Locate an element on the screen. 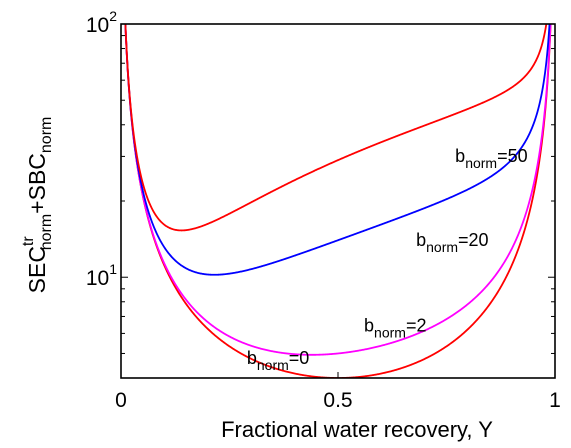 The image size is (571, 448). y-tick-exponent: 2 is located at coordinates (113, 16).